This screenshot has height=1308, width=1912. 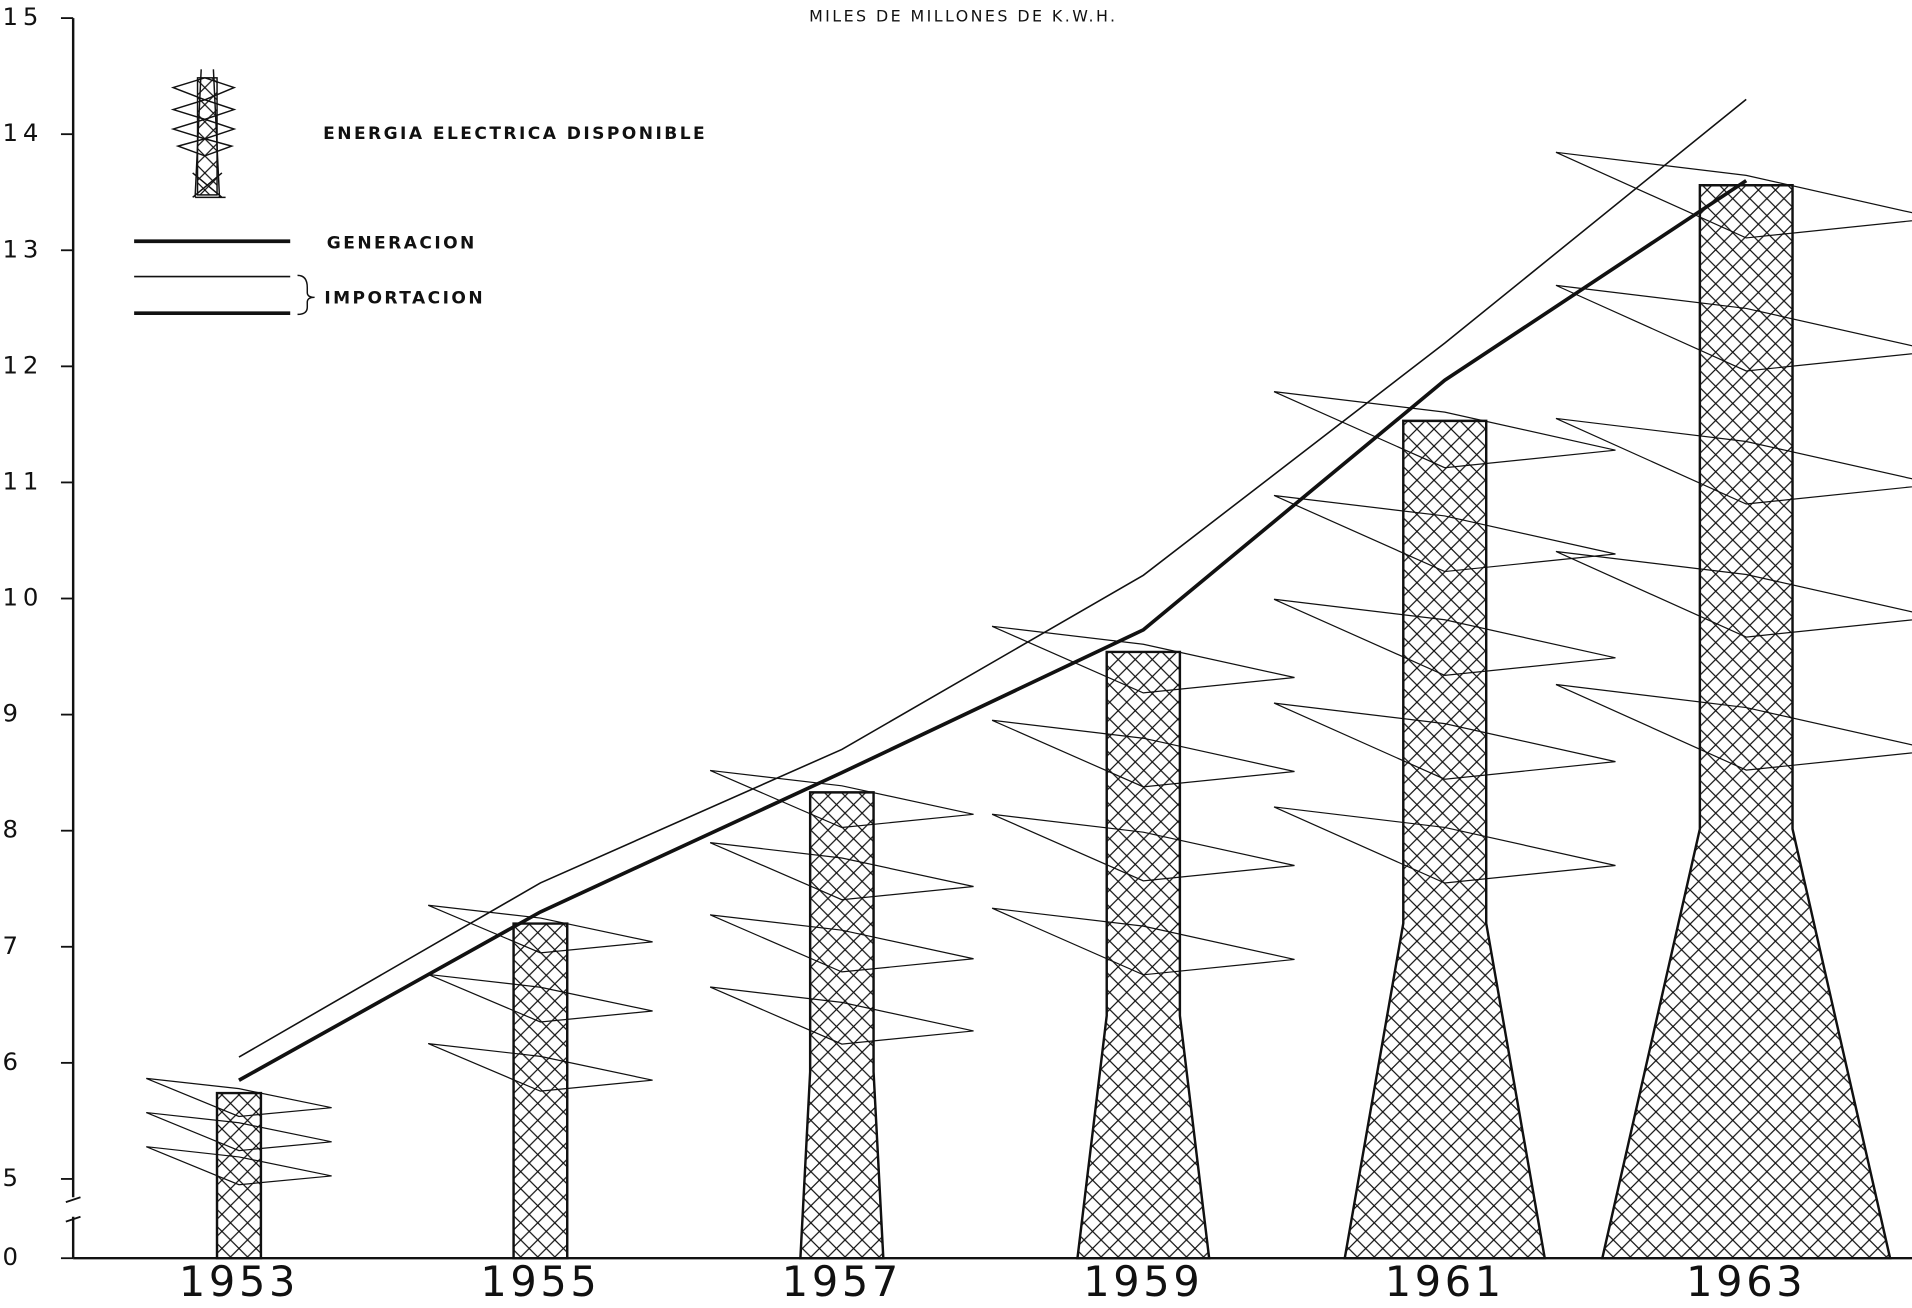 I want to click on y-tick-label: 15, so click(x=22, y=16).